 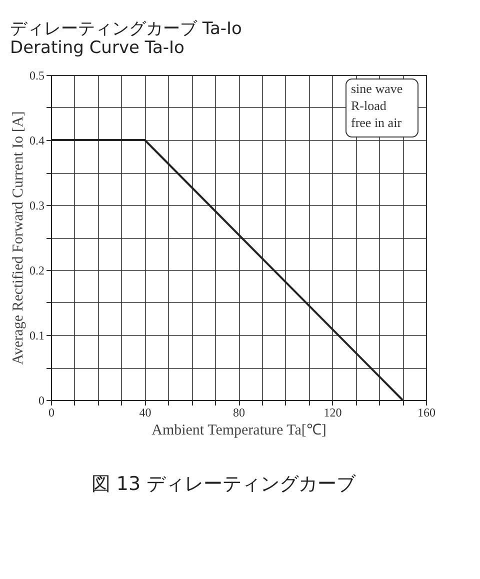 What do you see at coordinates (37, 141) in the screenshot?
I see `y-tick-label: 0.4` at bounding box center [37, 141].